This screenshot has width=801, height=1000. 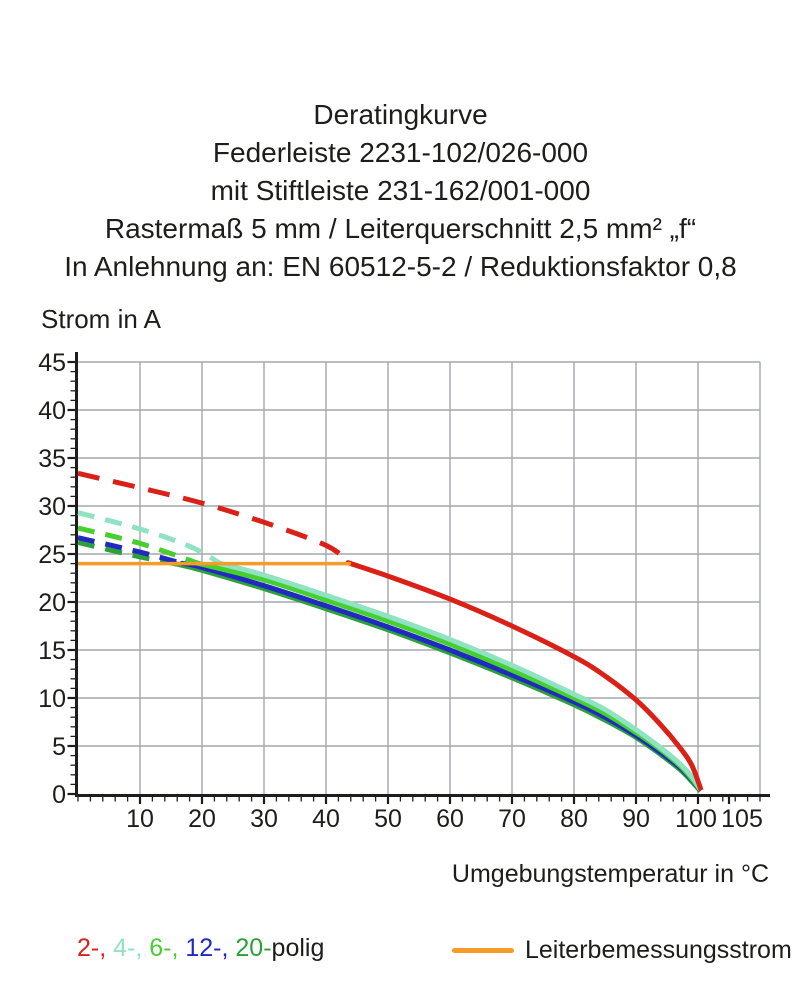 What do you see at coordinates (140, 819) in the screenshot?
I see `x-tick-label: 10` at bounding box center [140, 819].